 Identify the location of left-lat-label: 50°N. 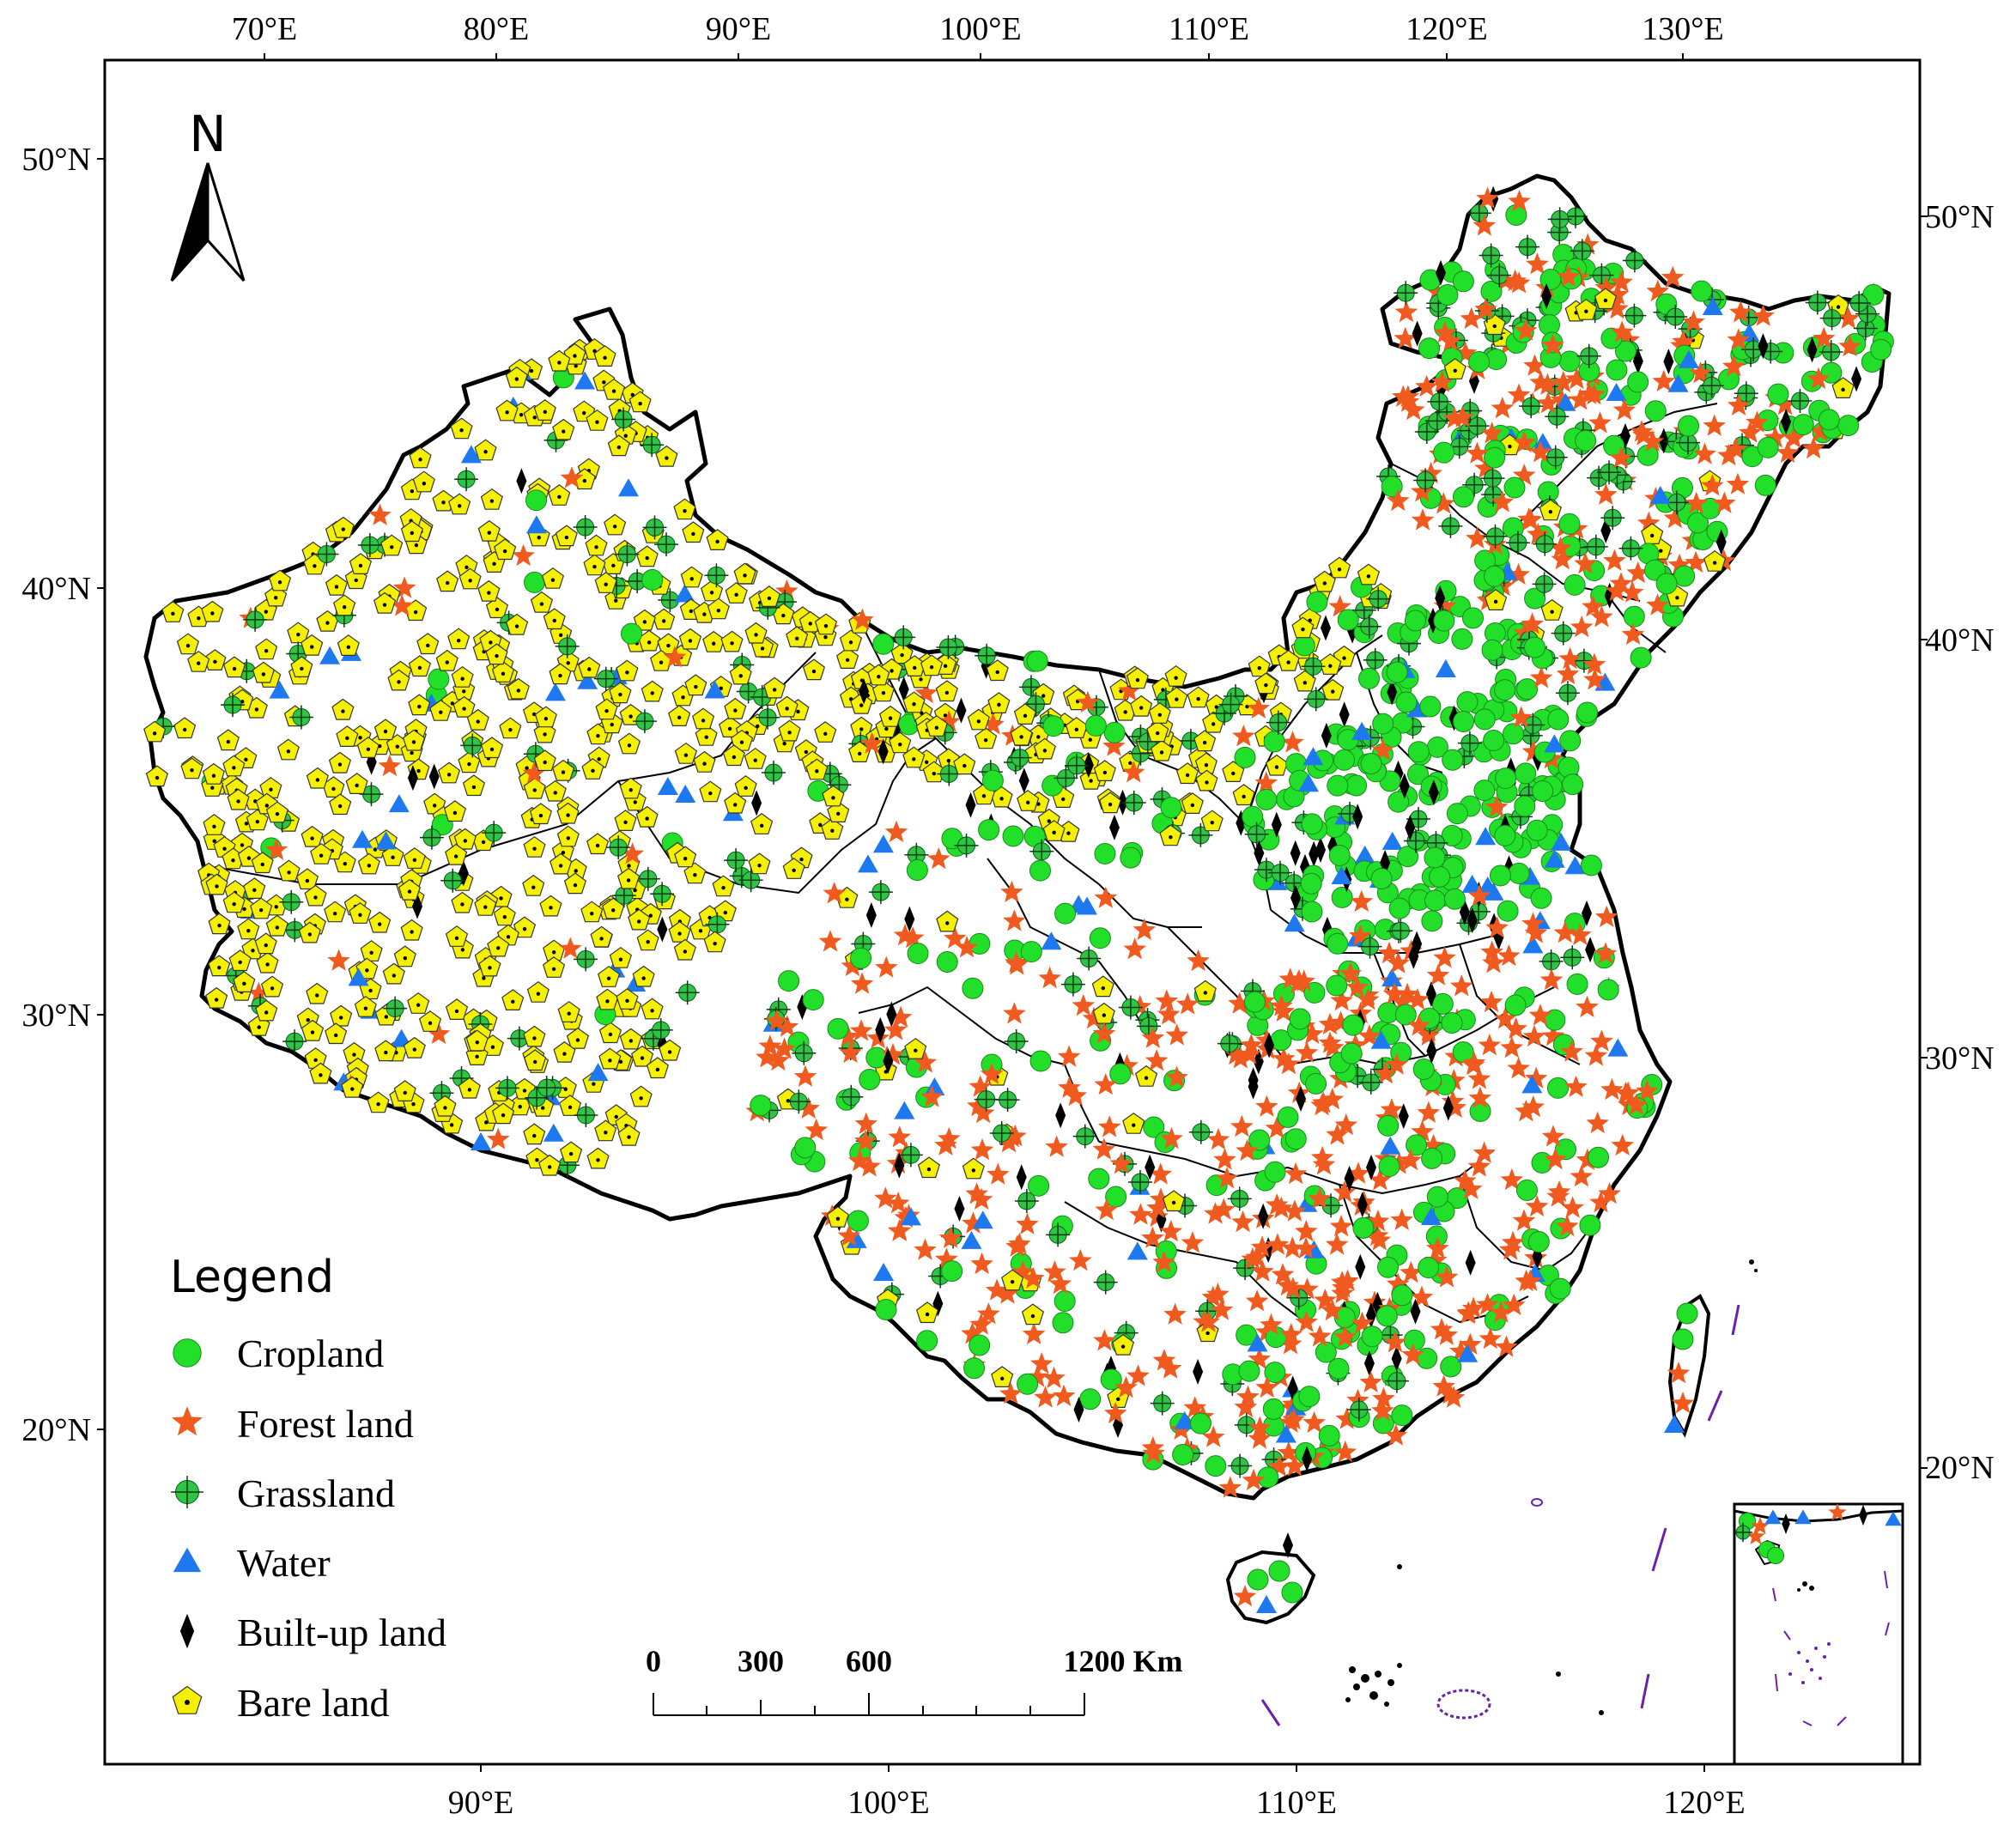
(56, 160).